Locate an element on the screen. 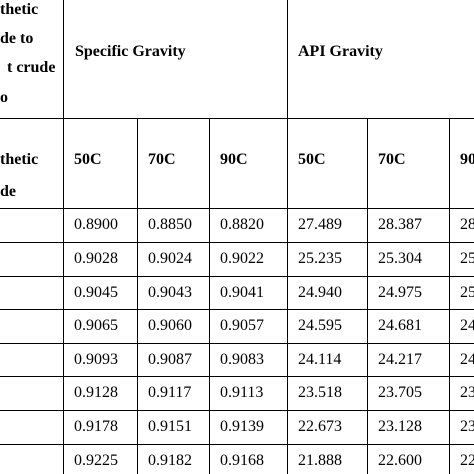 The height and width of the screenshot is (474, 474). cell: 0.9087 is located at coordinates (170, 359).